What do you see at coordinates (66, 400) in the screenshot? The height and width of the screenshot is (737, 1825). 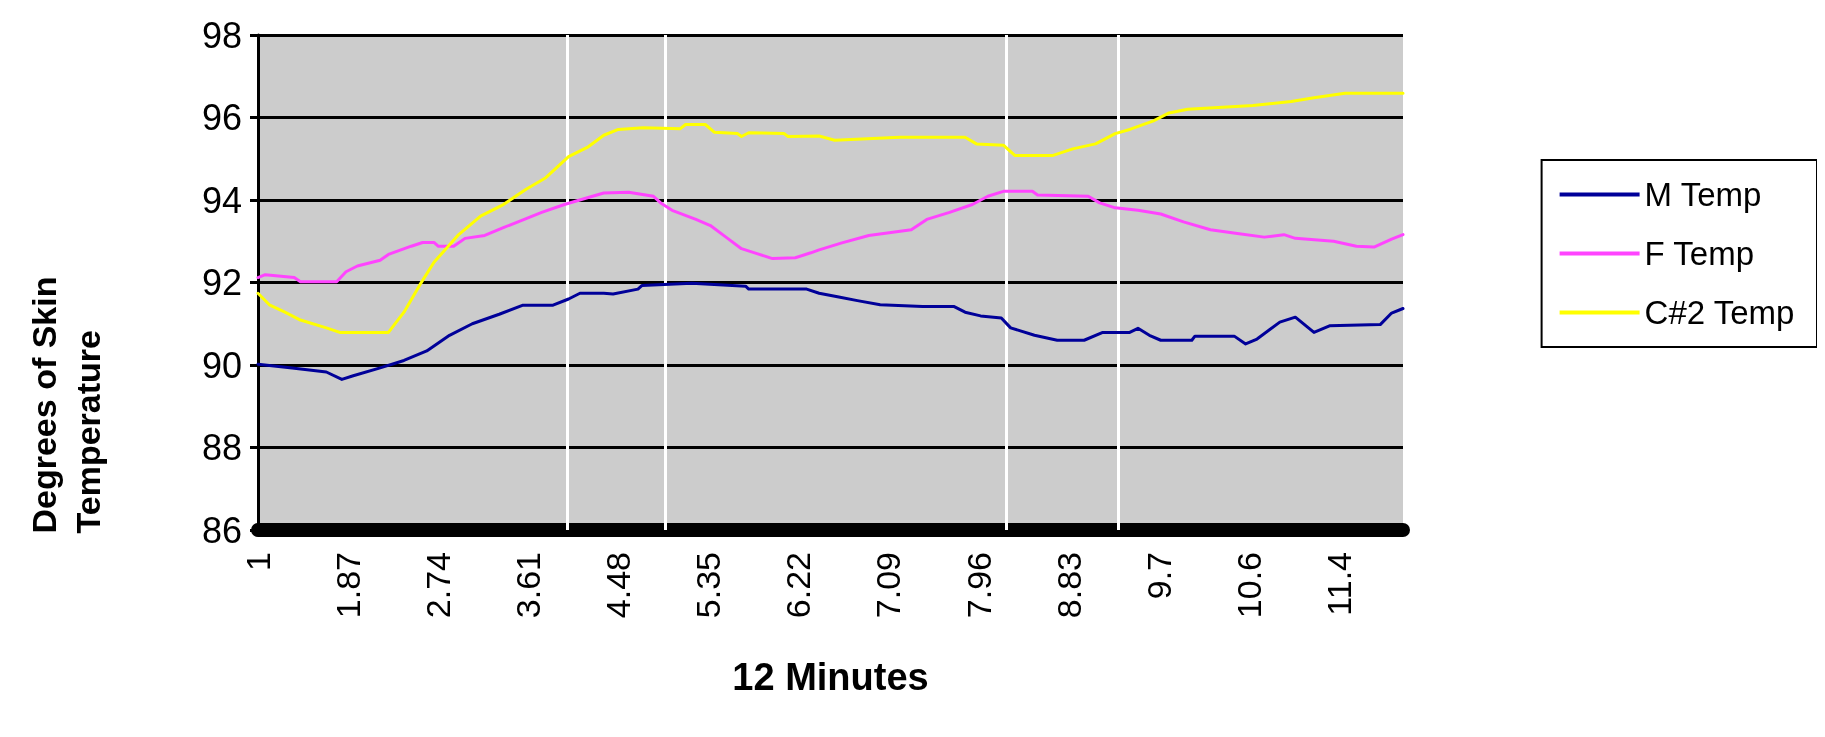 I see `y-axis-title: Degrees of Skin Temperature` at bounding box center [66, 400].